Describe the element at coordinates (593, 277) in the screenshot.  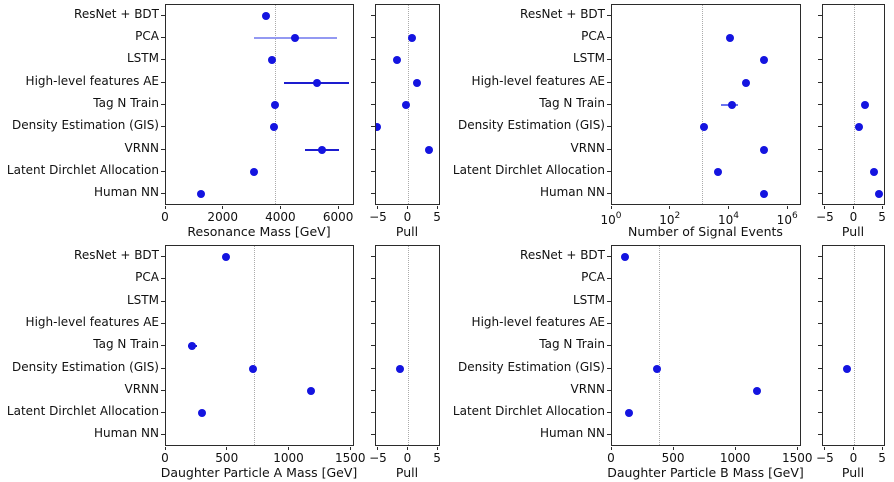
I see `category-label: PCA` at that location.